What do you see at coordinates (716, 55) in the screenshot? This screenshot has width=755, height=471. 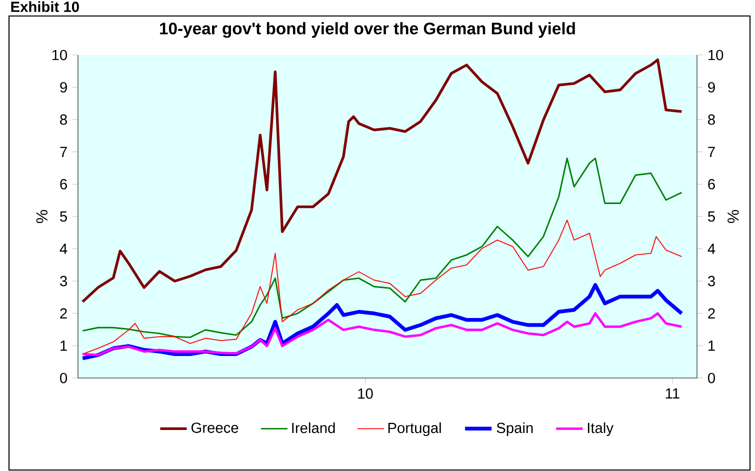 I see `y2-tick-label: 10` at bounding box center [716, 55].